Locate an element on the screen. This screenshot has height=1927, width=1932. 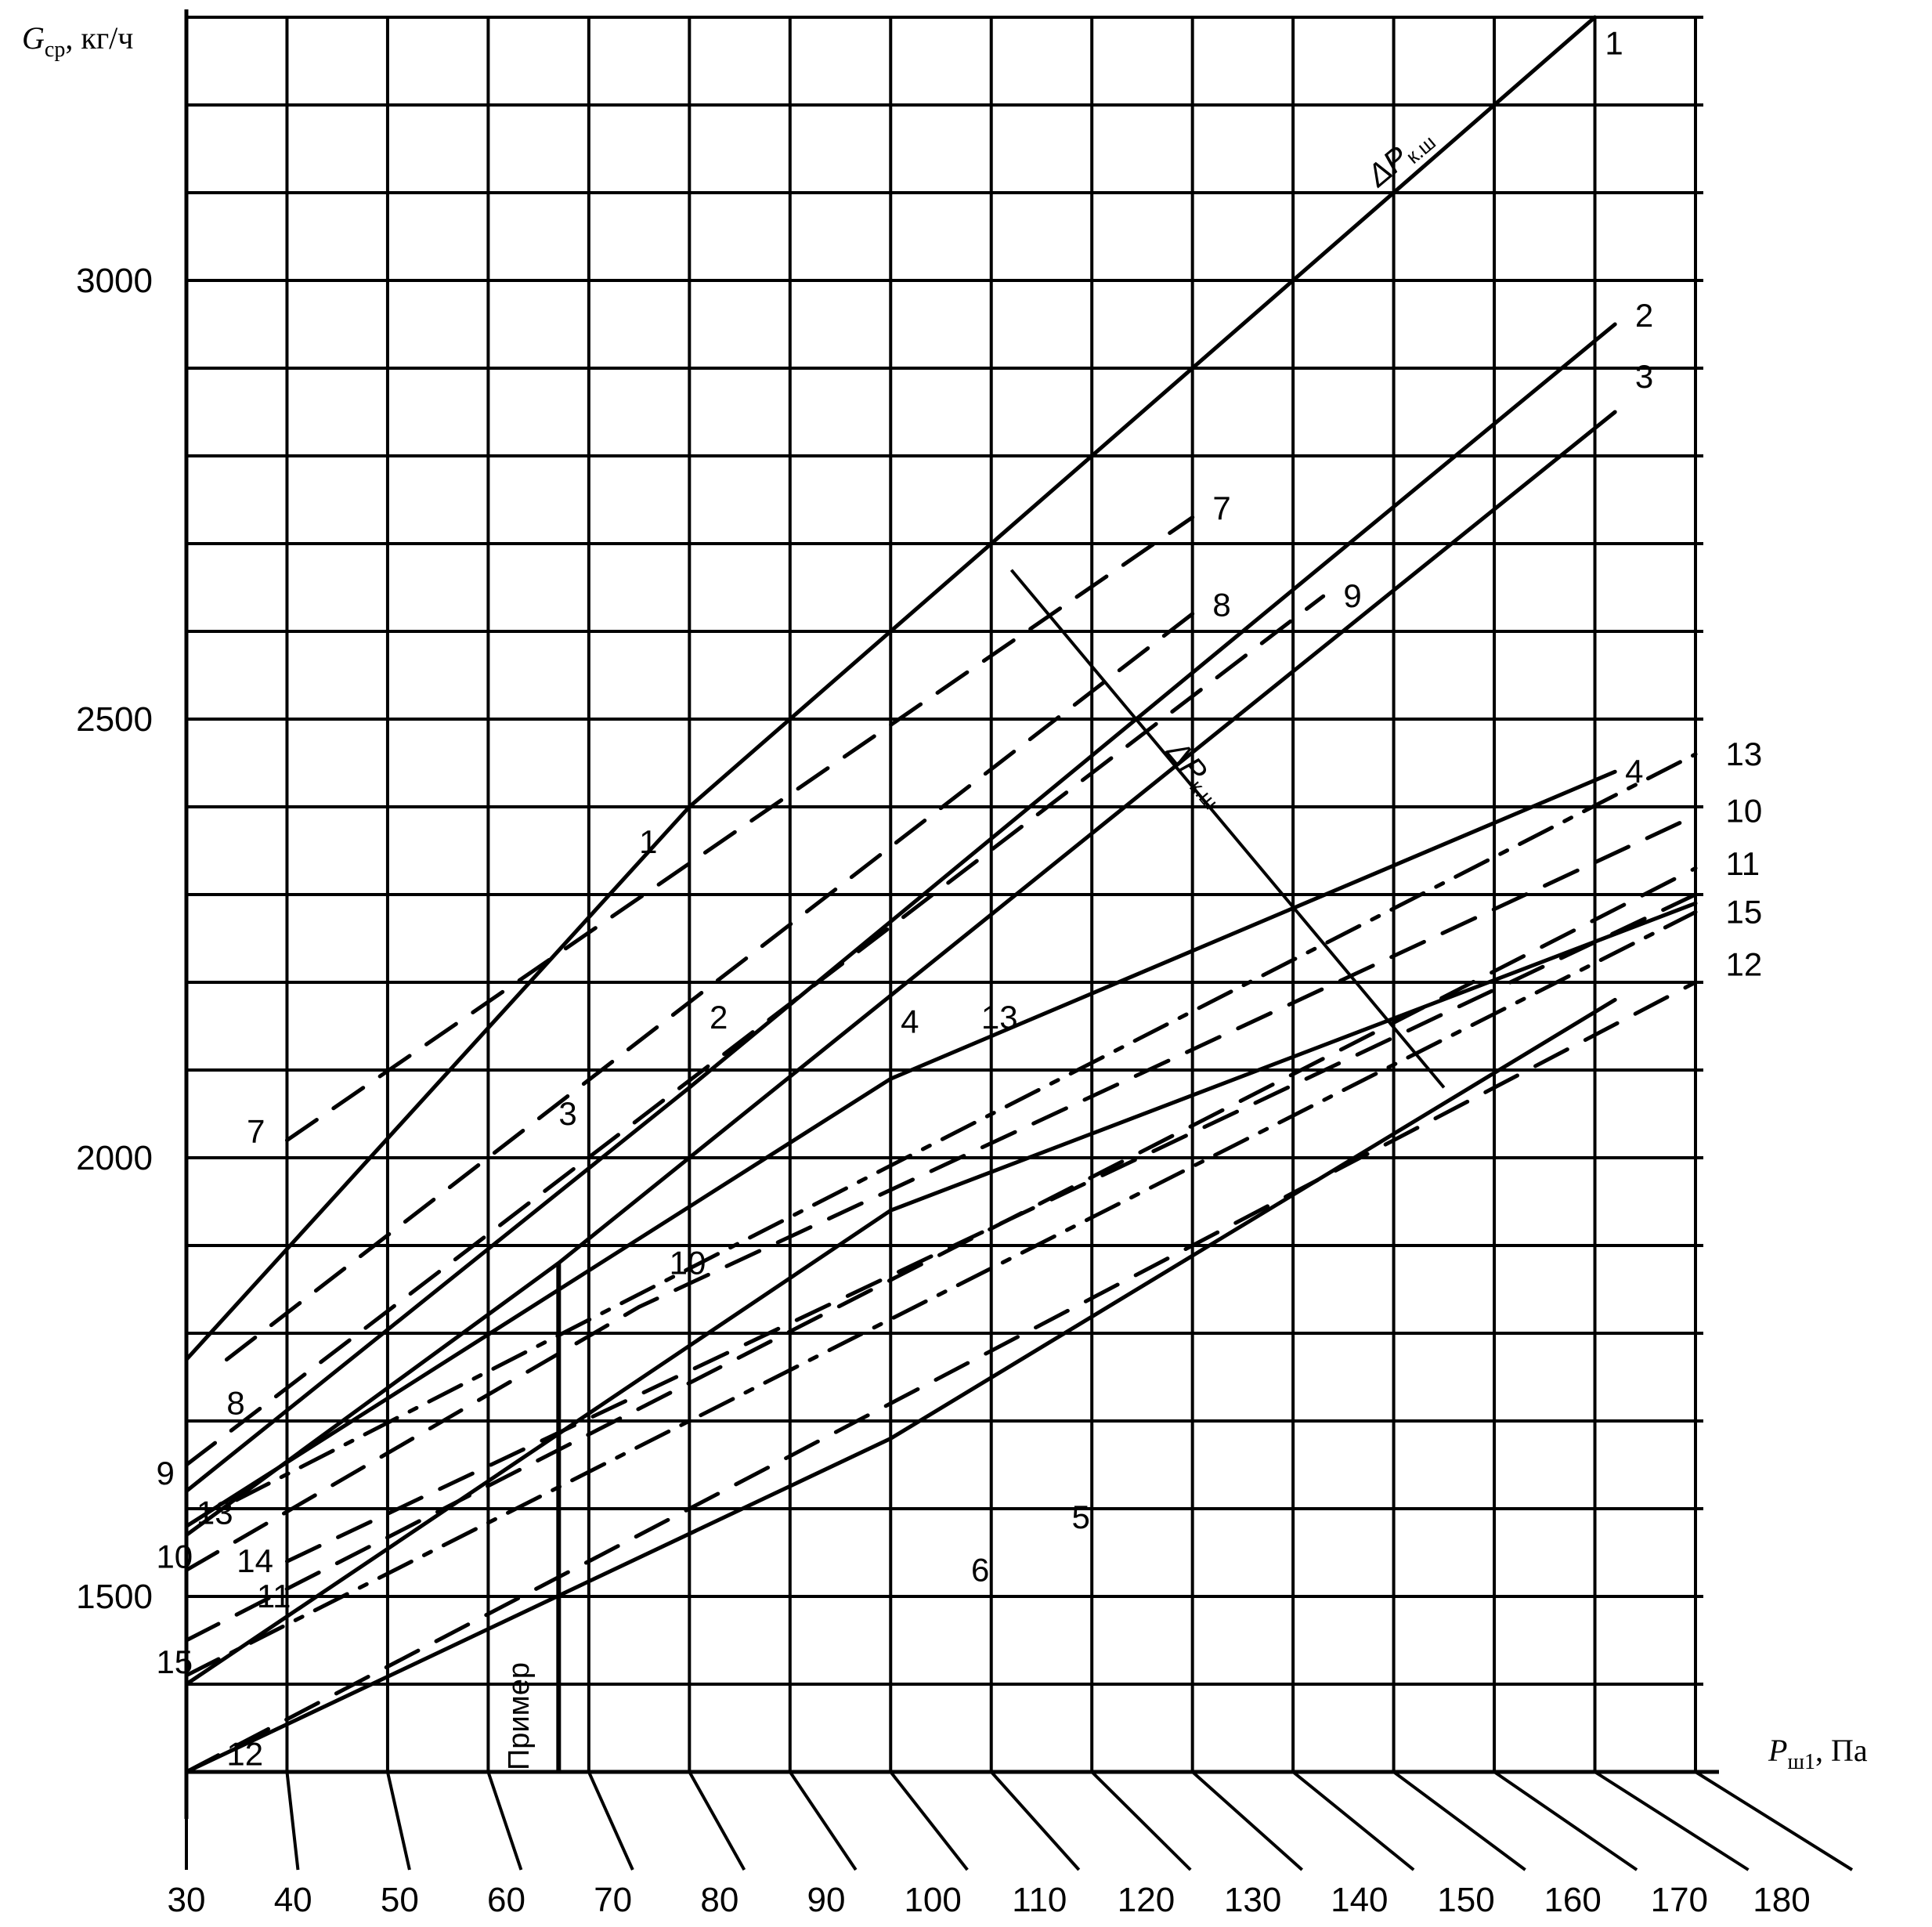
curve-label: 14 is located at coordinates (255, 1560).